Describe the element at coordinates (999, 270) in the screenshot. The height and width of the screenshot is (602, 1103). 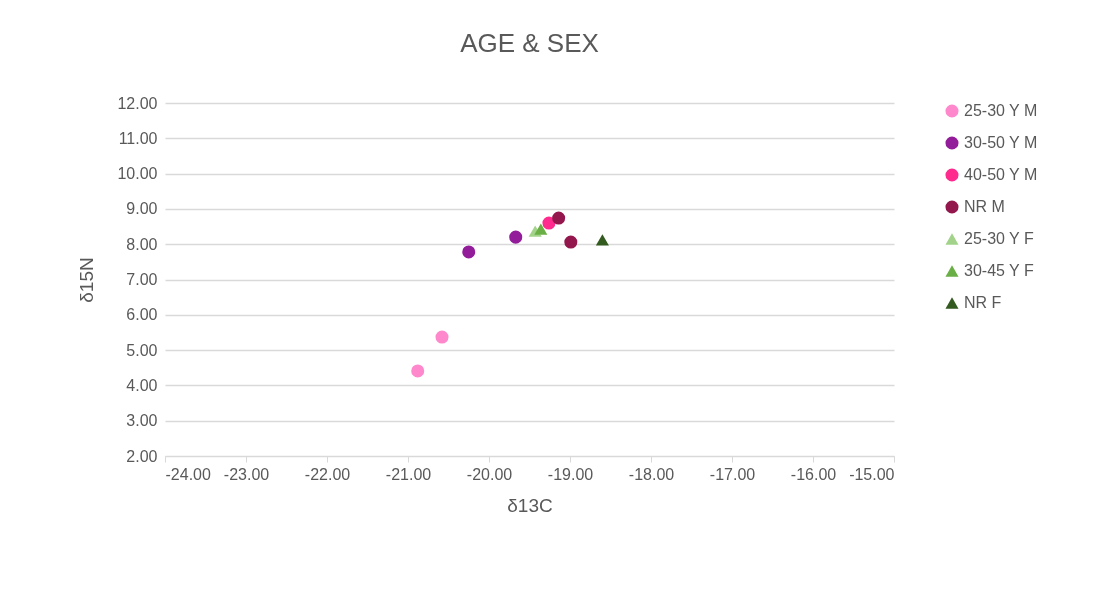
I see `legend-label: 30-45 Y F` at that location.